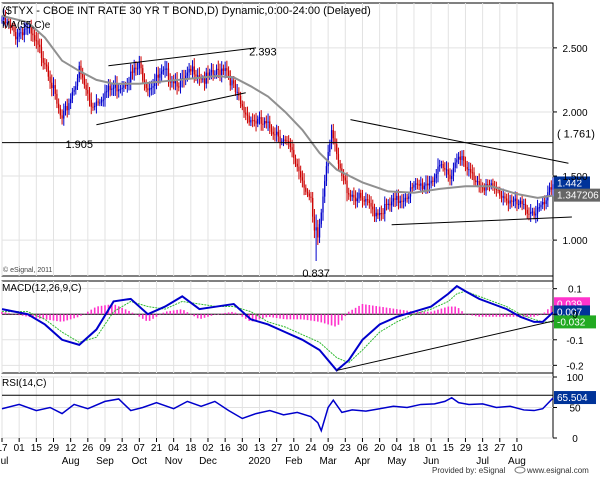 This screenshot has height=482, width=600. What do you see at coordinates (277, 448) in the screenshot?
I see `xtick-label: 27` at bounding box center [277, 448].